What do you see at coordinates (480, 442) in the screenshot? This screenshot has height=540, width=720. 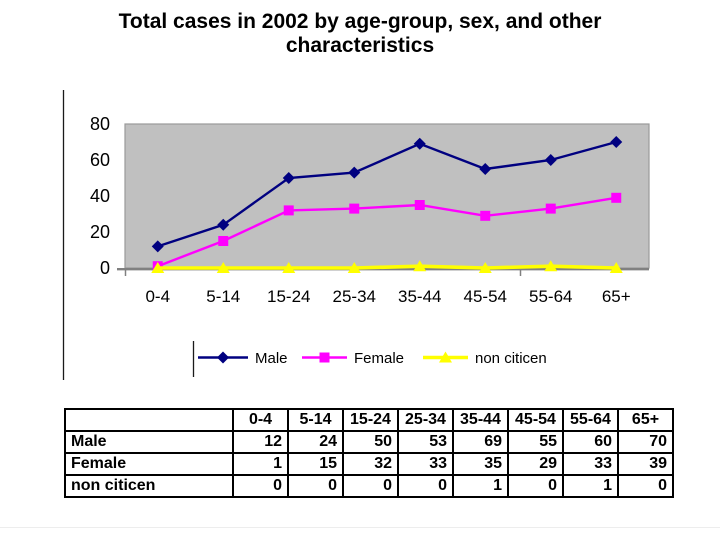 I see `table-cell: 69` at bounding box center [480, 442].